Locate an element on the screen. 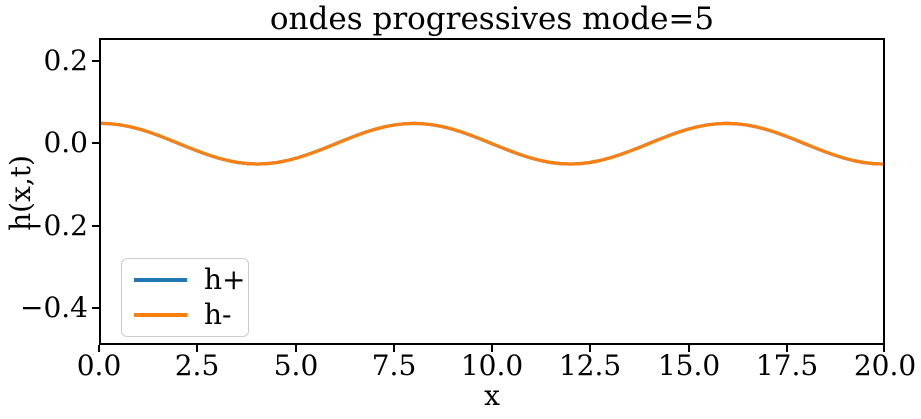 The width and height of the screenshot is (921, 419). y-tick-label: −0.4 is located at coordinates (54, 307).